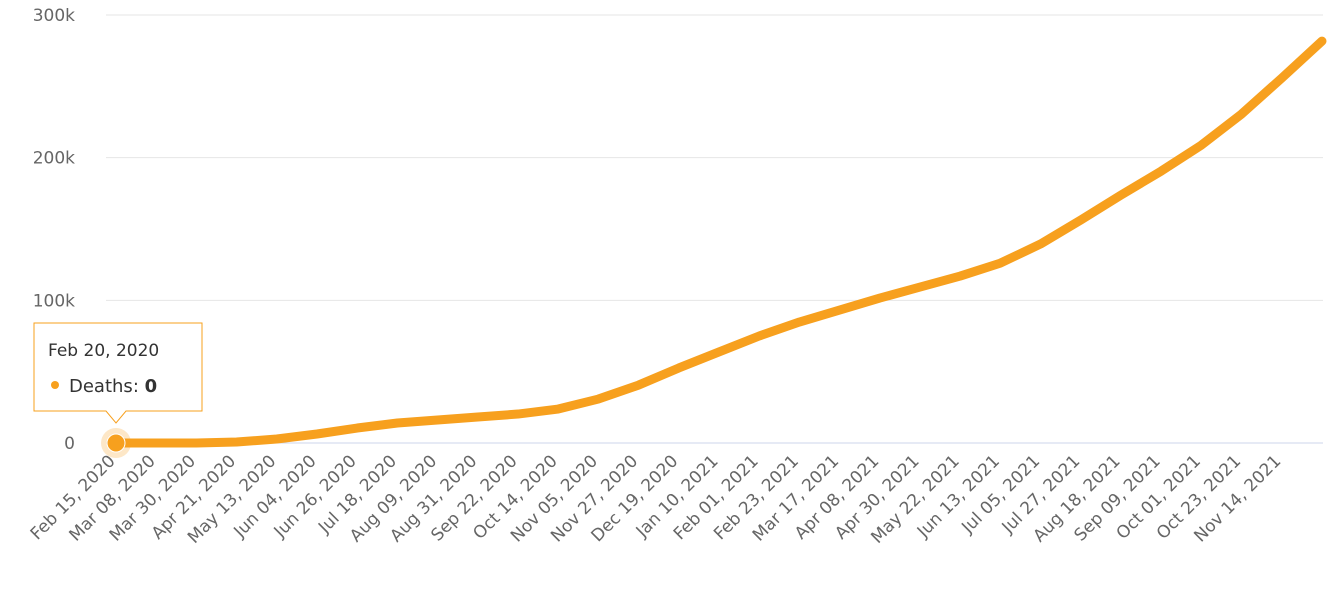 The width and height of the screenshot is (1338, 606). Describe the element at coordinates (54, 159) in the screenshot. I see `y-tick-label: 200k` at that location.